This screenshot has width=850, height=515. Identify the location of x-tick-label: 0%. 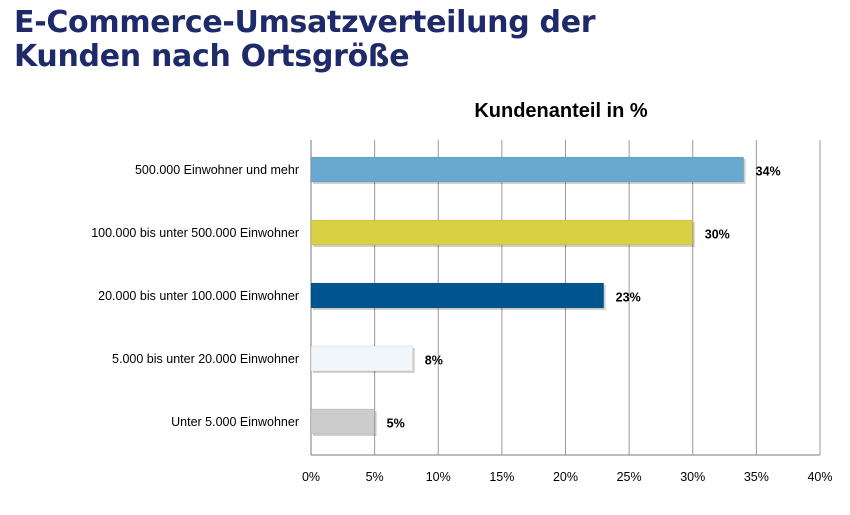
(311, 477).